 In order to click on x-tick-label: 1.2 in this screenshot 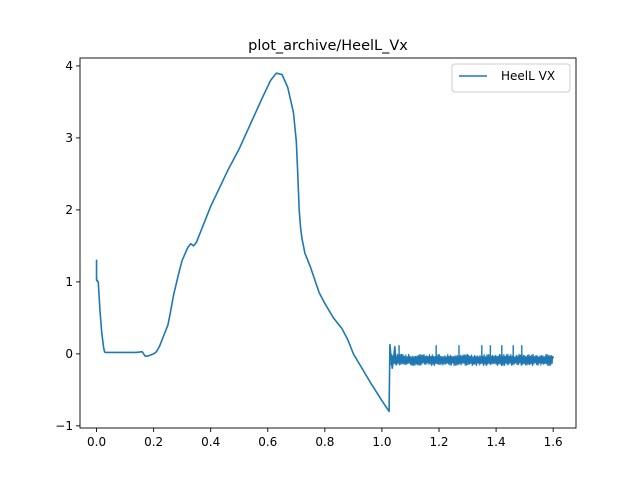, I will do `click(438, 442)`.